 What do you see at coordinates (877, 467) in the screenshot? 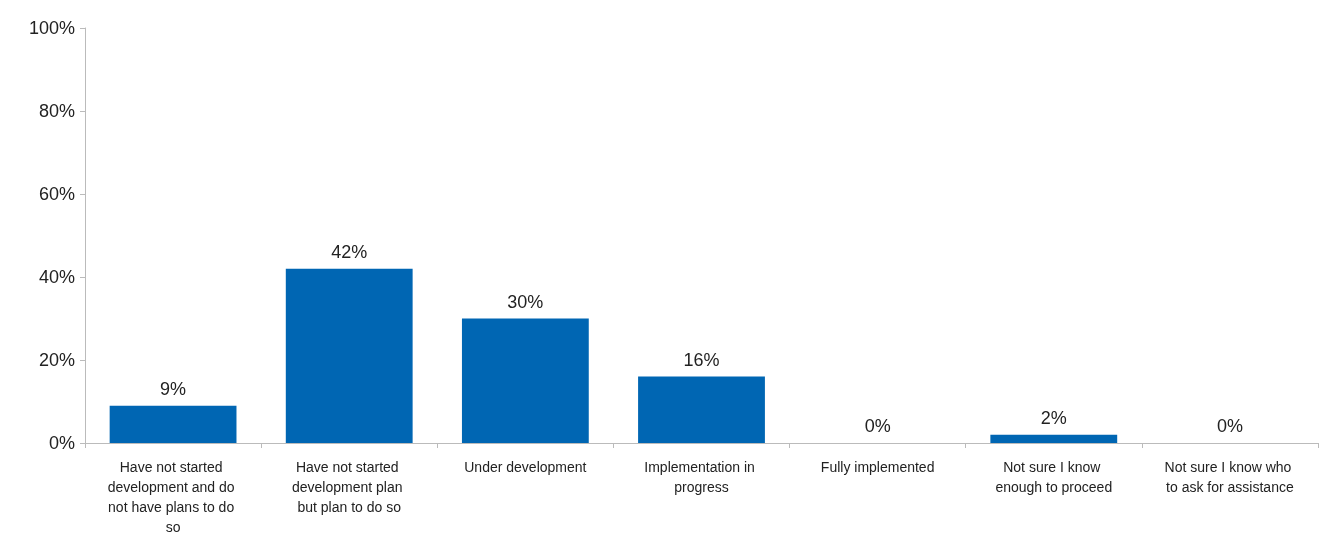
I see `x-tick-label: Fully implemented` at bounding box center [877, 467].